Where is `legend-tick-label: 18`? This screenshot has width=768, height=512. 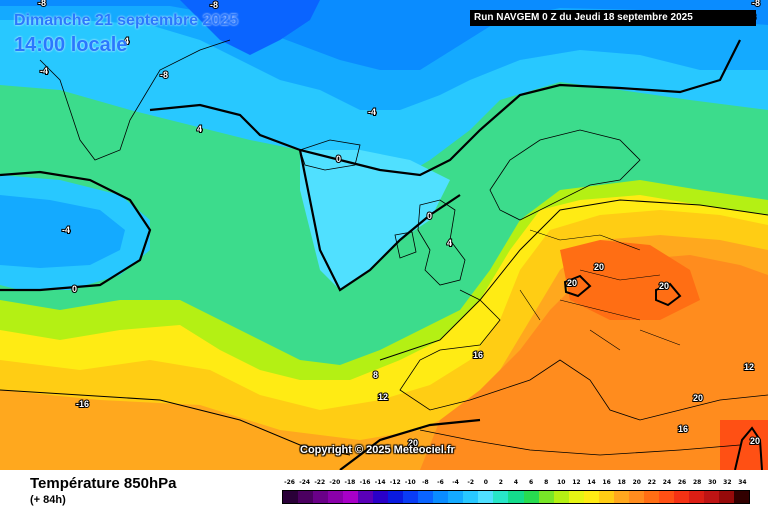 legend-tick-label: 18 is located at coordinates (621, 482).